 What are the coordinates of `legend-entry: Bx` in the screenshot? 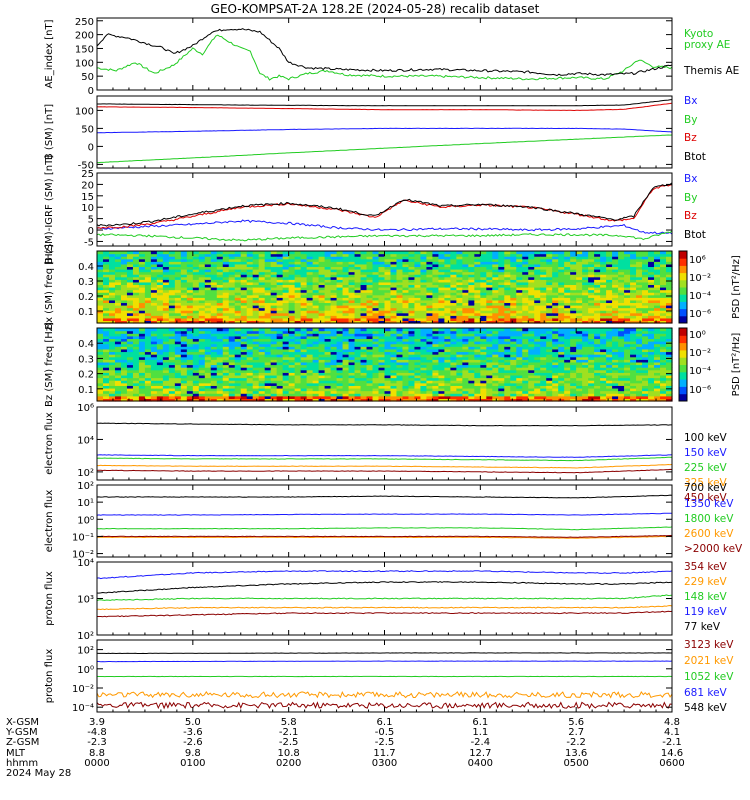 It's located at (690, 179).